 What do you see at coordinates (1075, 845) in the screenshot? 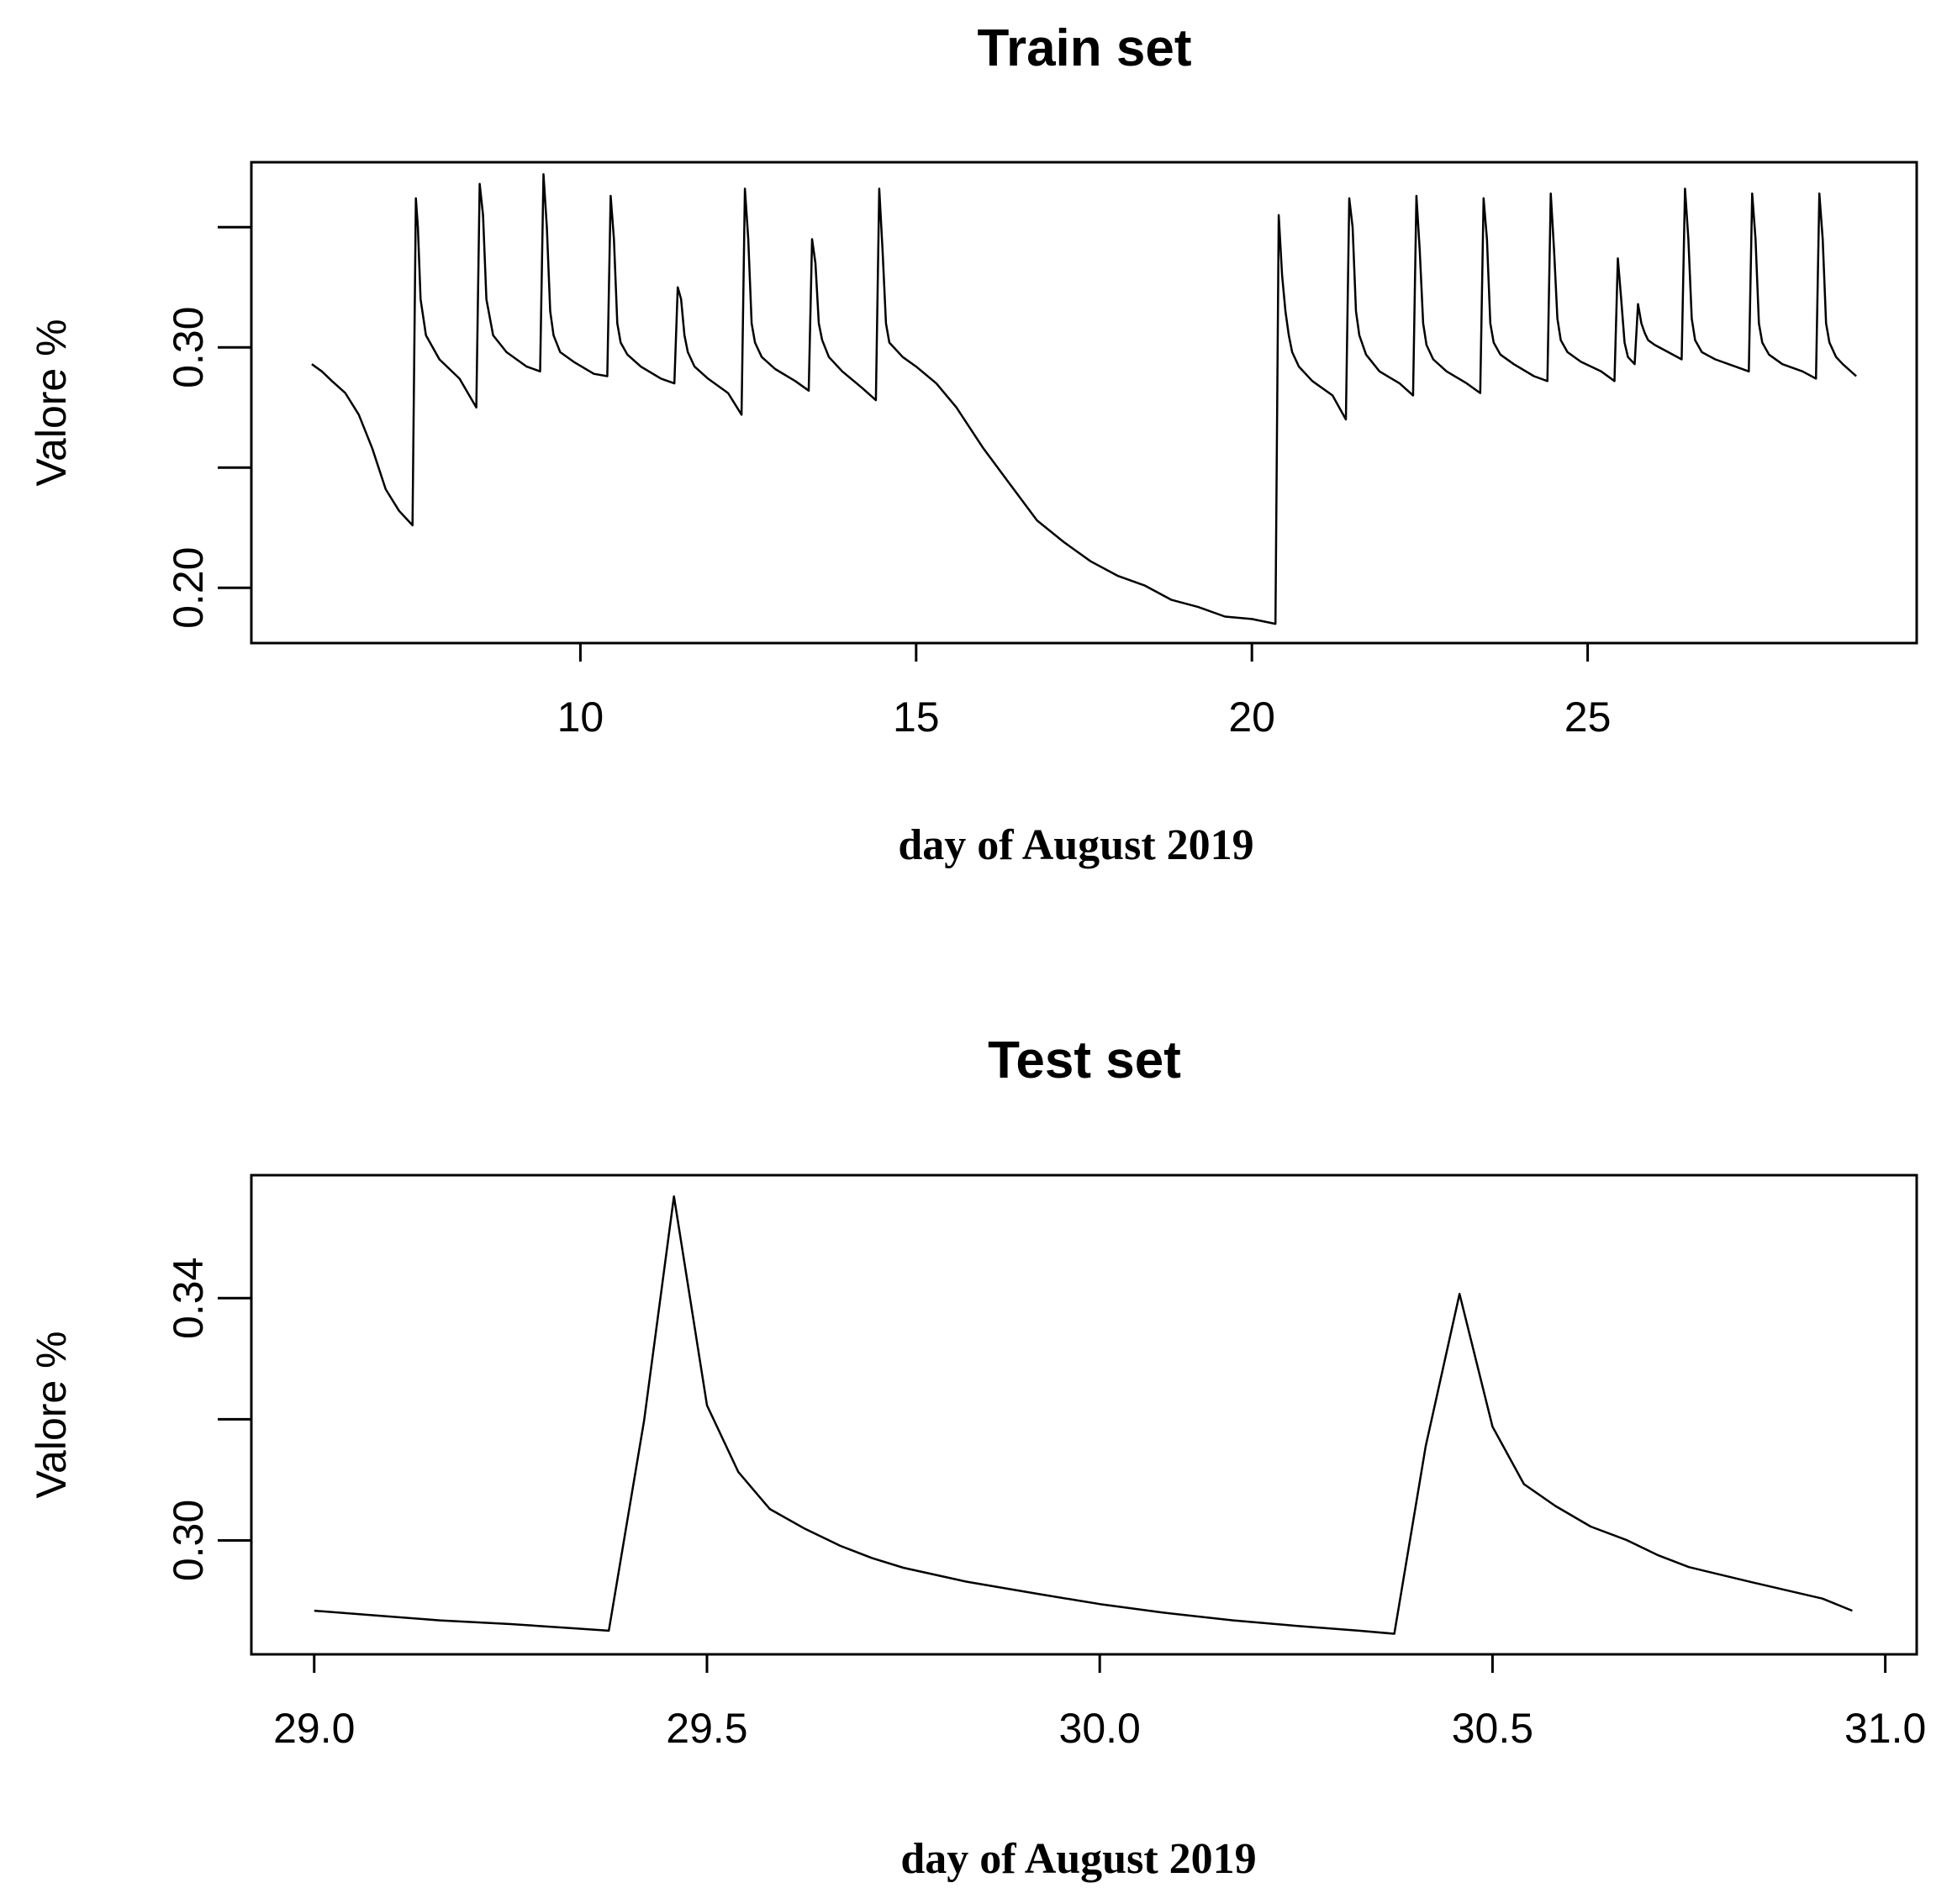
I see `train-x-axis-label: day of August 2019` at bounding box center [1075, 845].